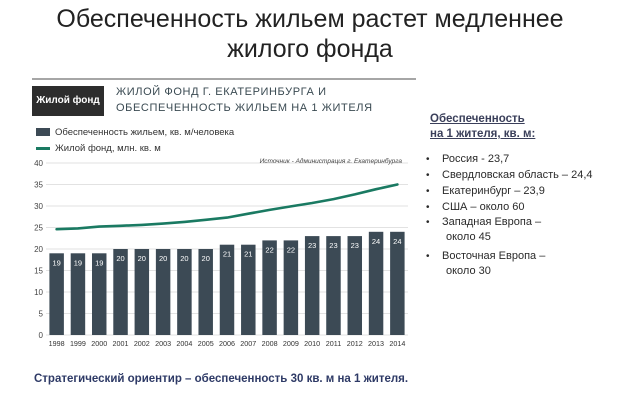  Describe the element at coordinates (494, 256) in the screenshot. I see `stats-item-line1: Восточная Европа –` at that location.